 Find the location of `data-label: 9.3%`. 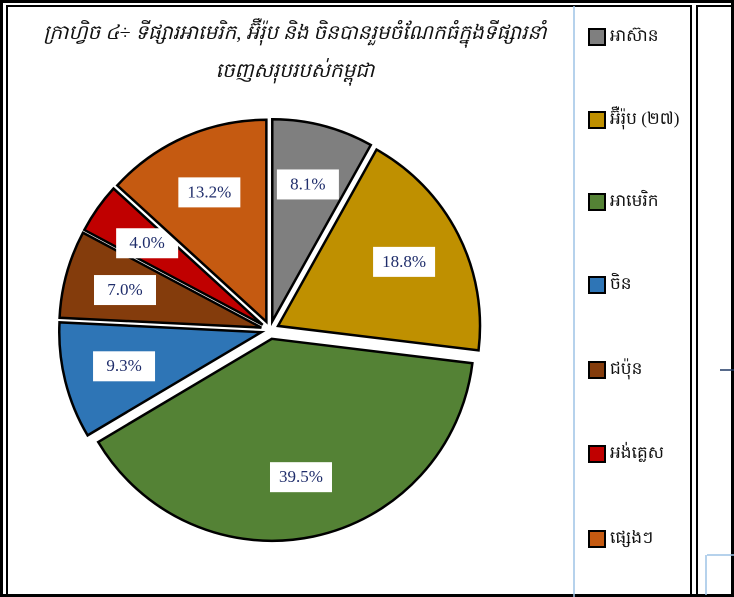

data-label: 9.3% is located at coordinates (123, 365).